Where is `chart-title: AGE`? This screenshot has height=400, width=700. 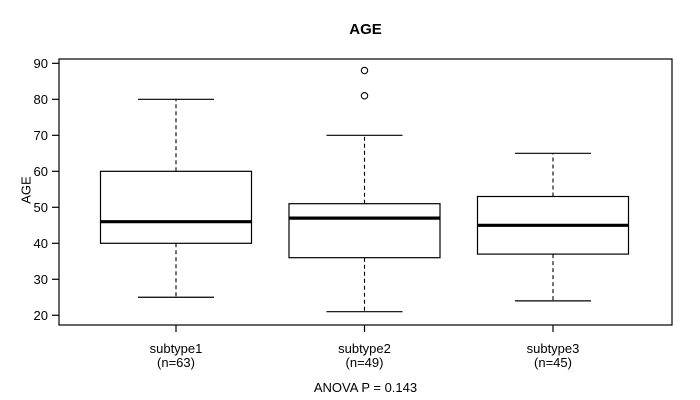 chart-title: AGE is located at coordinates (365, 29).